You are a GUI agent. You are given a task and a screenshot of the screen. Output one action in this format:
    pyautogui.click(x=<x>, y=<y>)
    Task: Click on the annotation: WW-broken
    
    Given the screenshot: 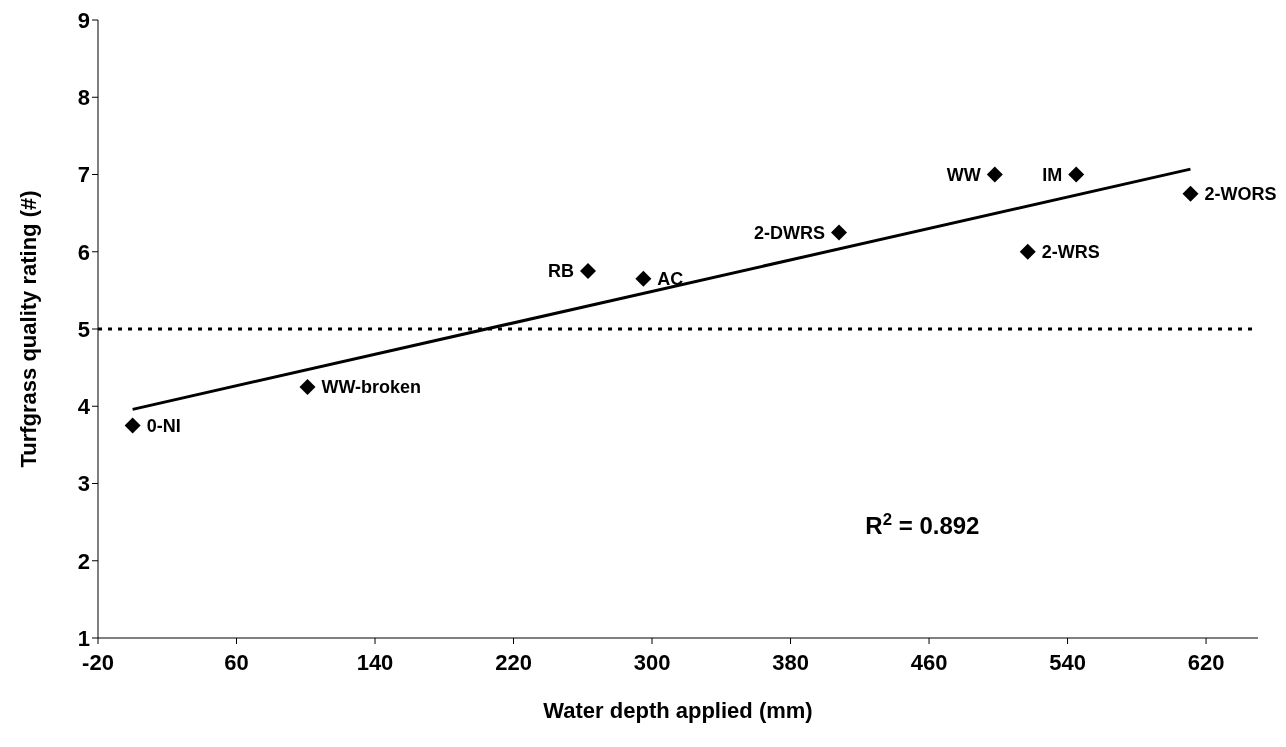 What is the action you would take?
    pyautogui.click(x=371, y=387)
    